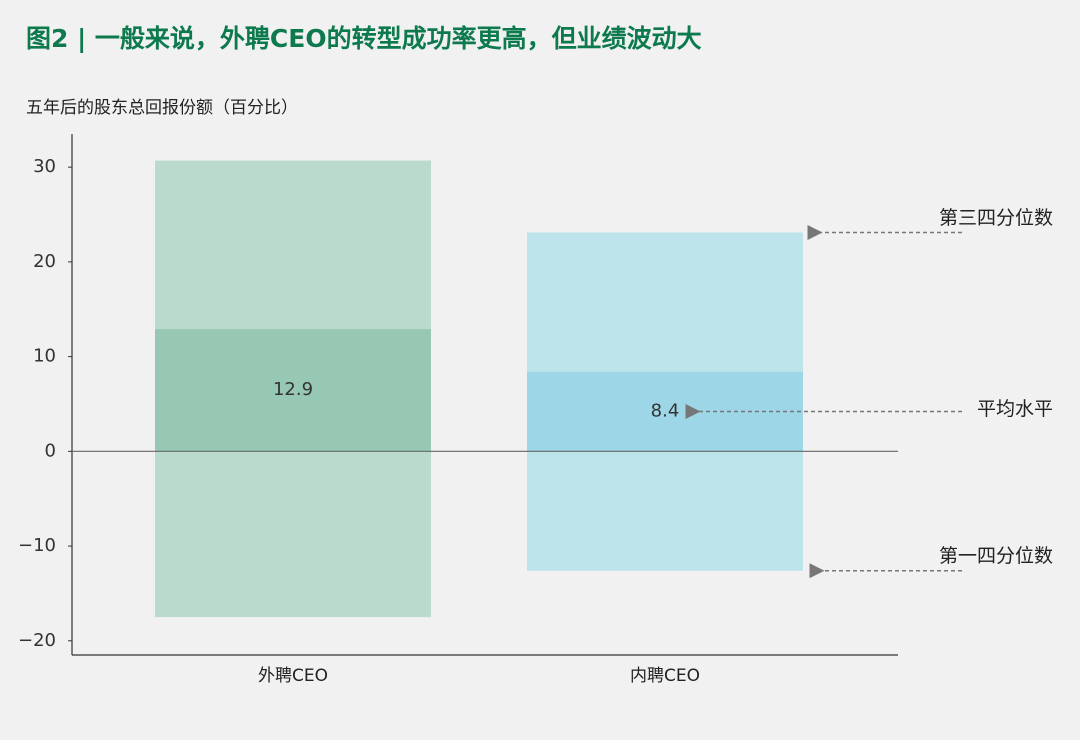 The image size is (1080, 740). I want to click on x-tick-label: 外聘CEO, so click(293, 676).